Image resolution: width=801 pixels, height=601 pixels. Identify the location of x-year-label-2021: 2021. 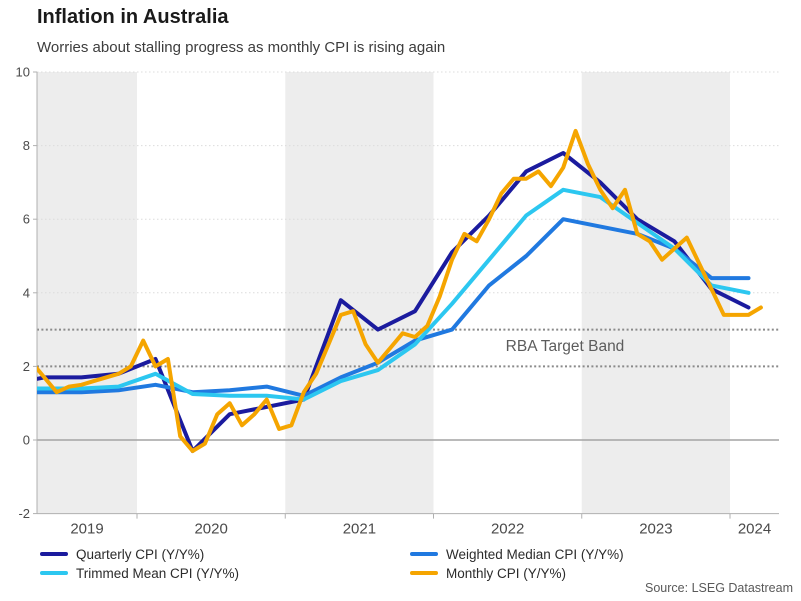
(359, 529).